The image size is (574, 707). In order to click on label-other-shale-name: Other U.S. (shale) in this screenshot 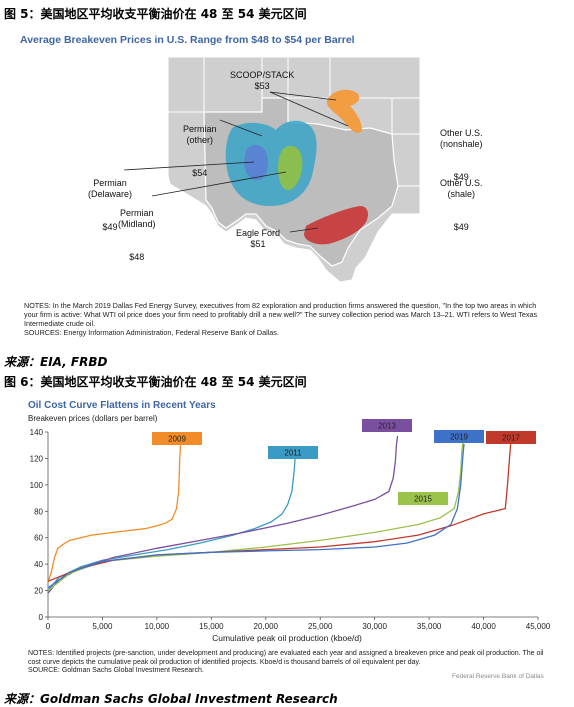, I will do `click(461, 188)`.